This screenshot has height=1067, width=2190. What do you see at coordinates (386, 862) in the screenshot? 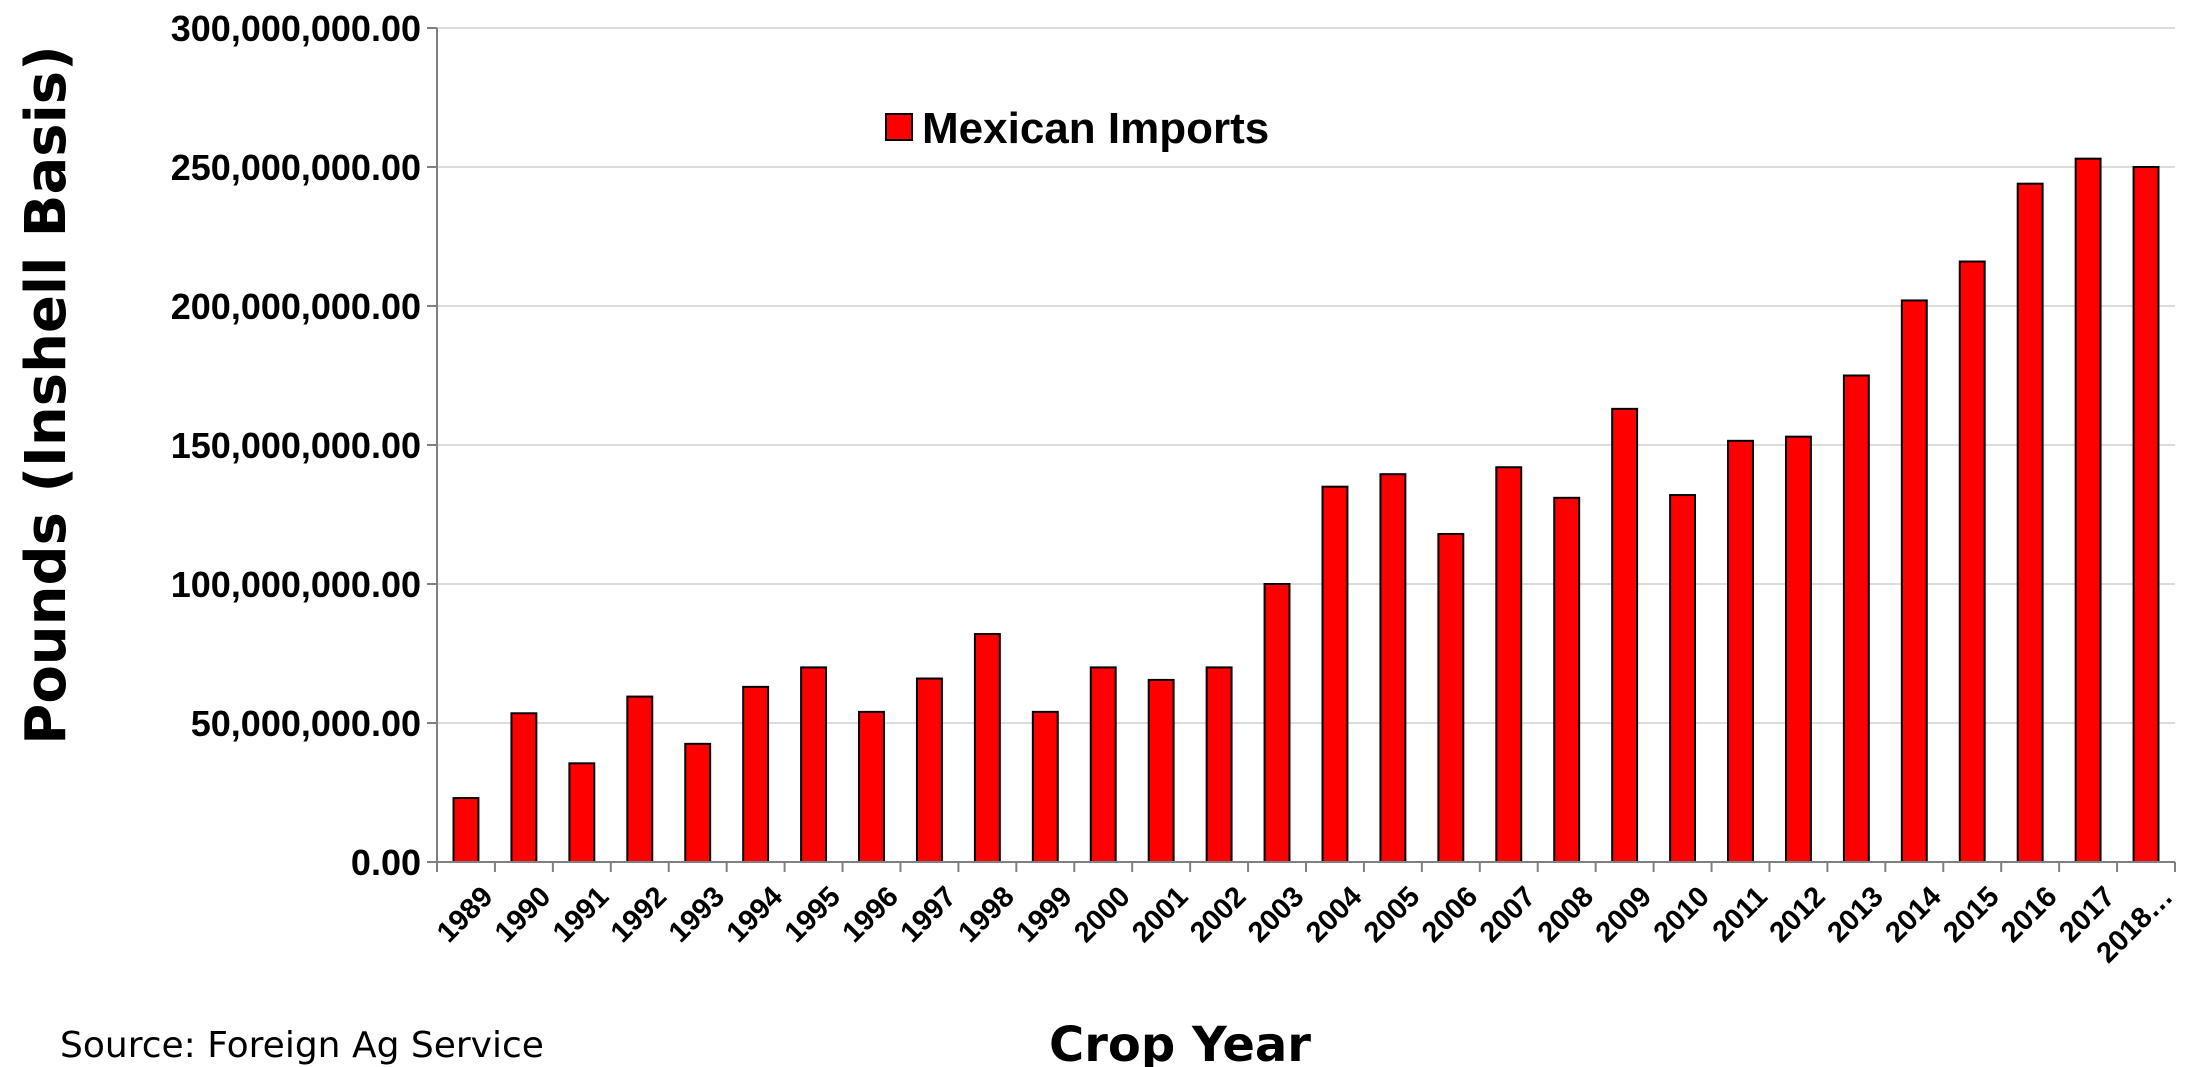
I see `y-tick-label: 0.00` at bounding box center [386, 862].